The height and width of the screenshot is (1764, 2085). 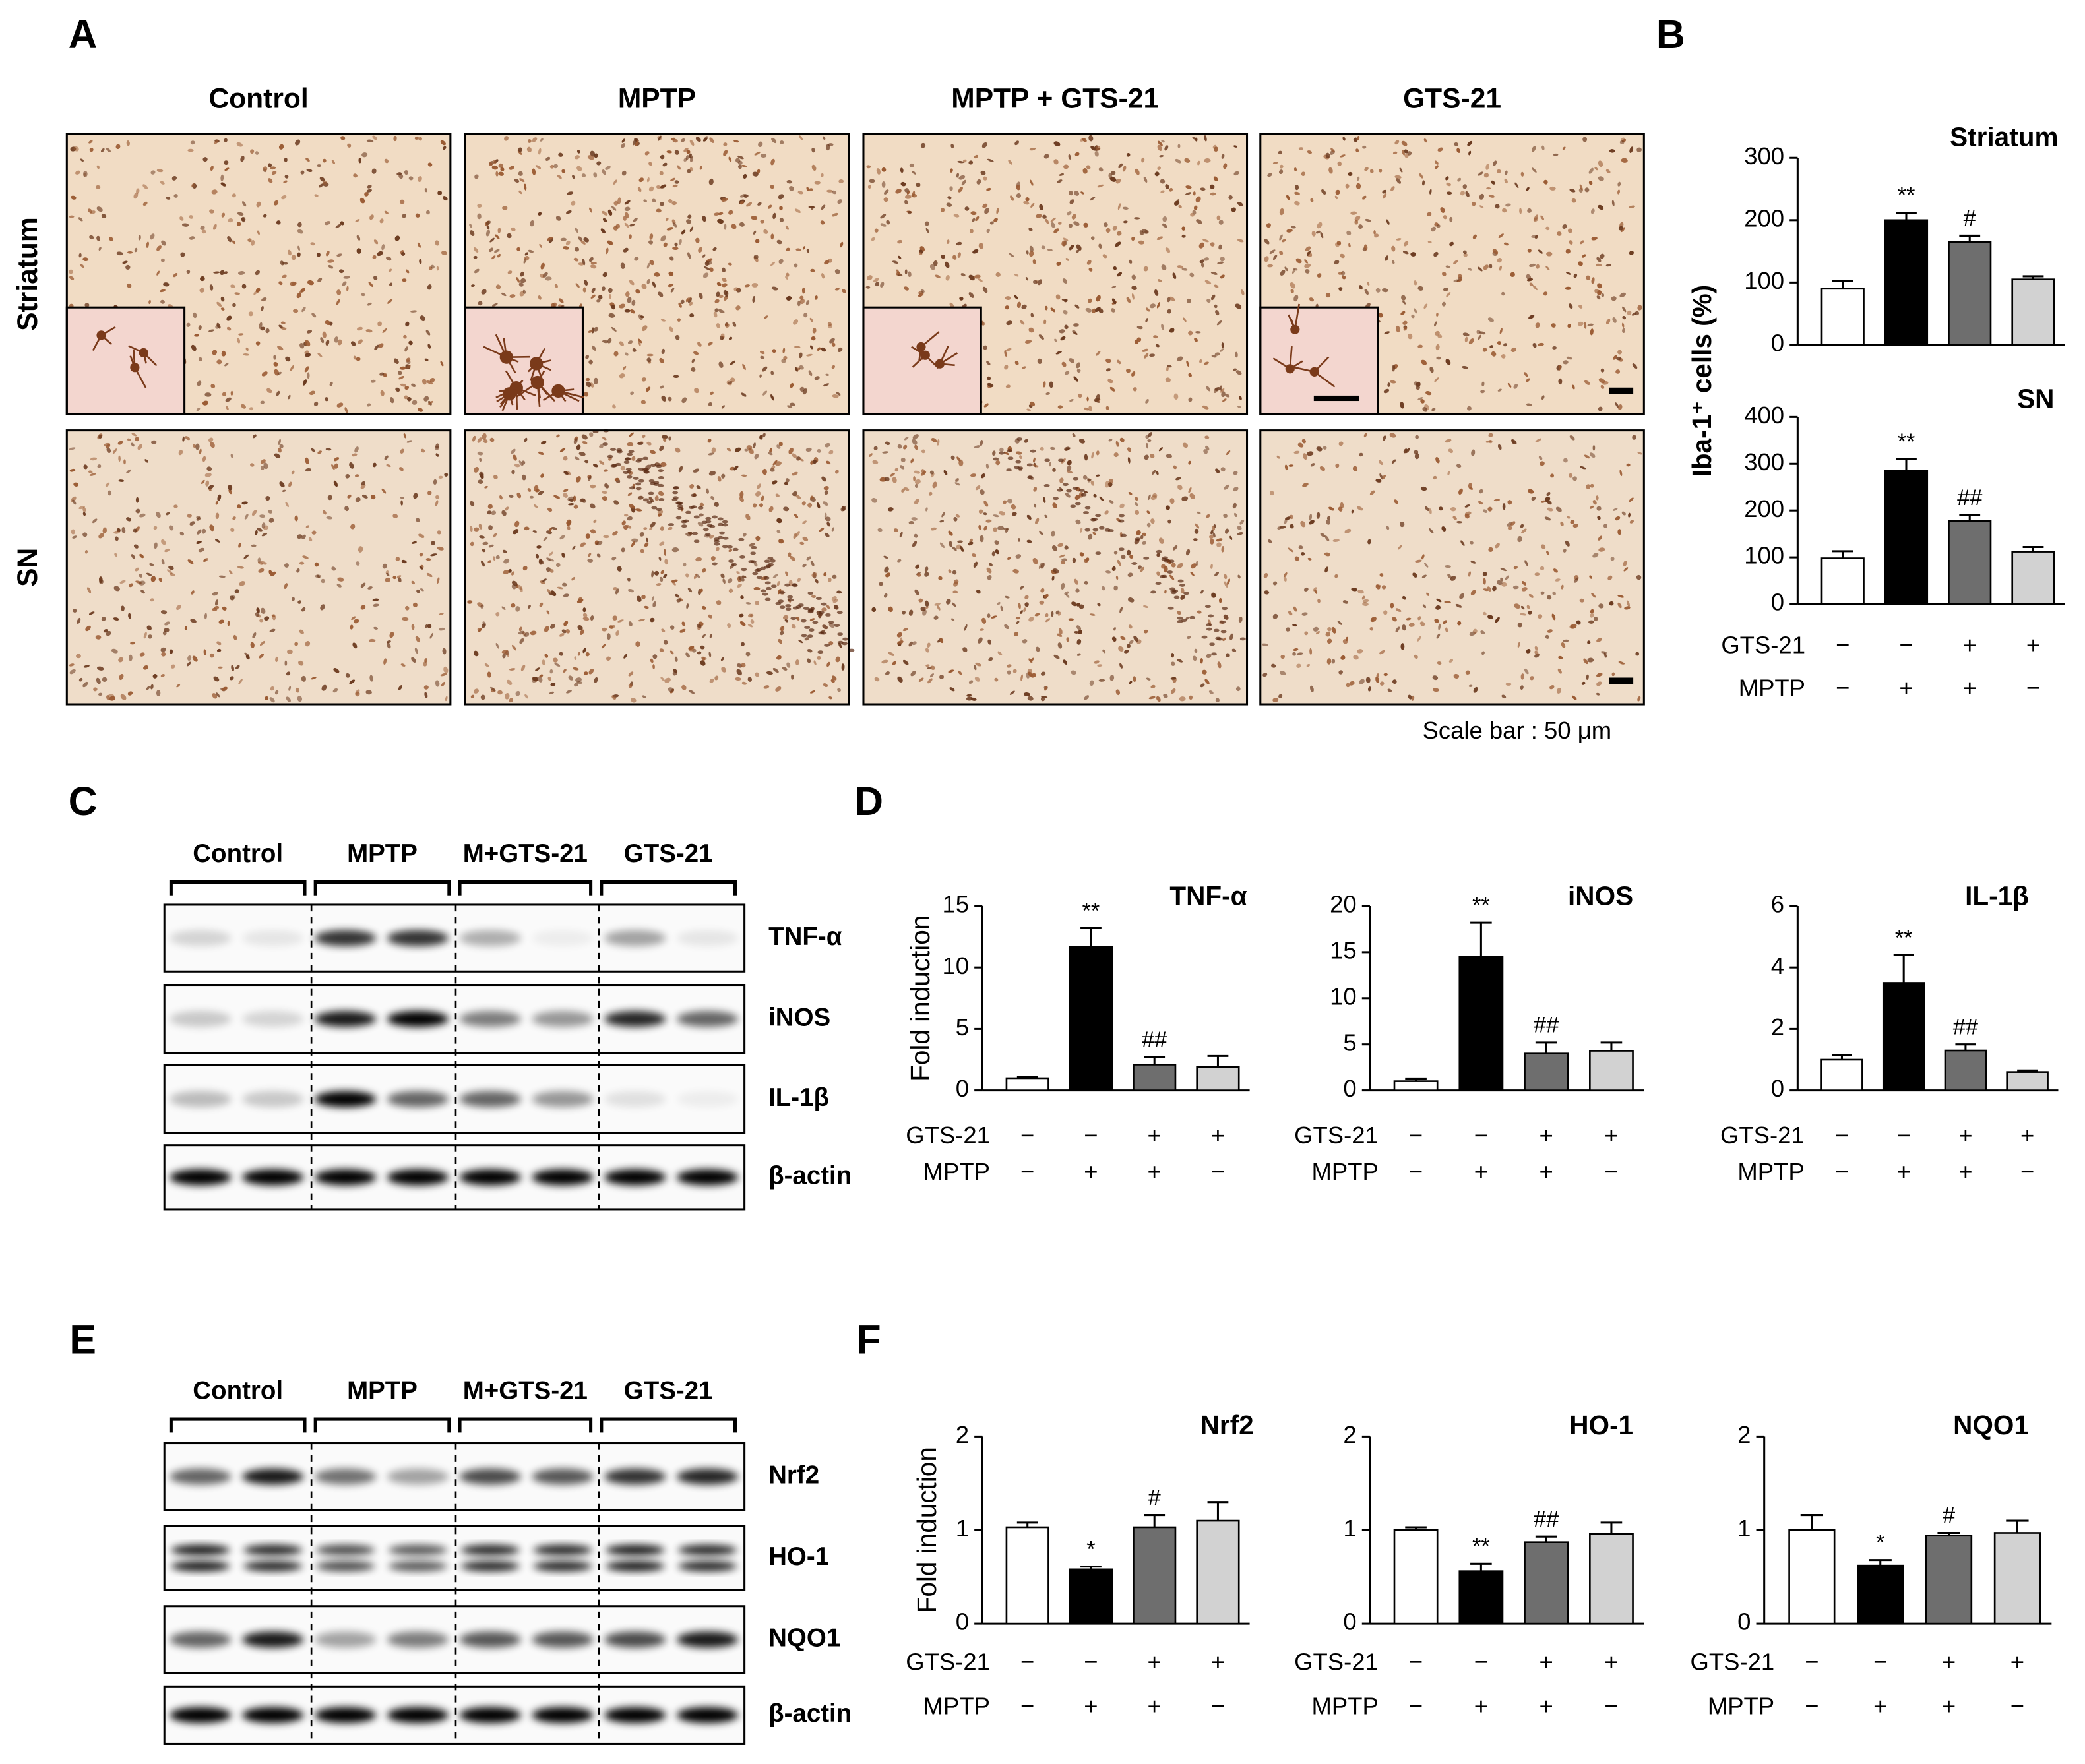 I want to click on group-bracket, so click(x=668, y=888).